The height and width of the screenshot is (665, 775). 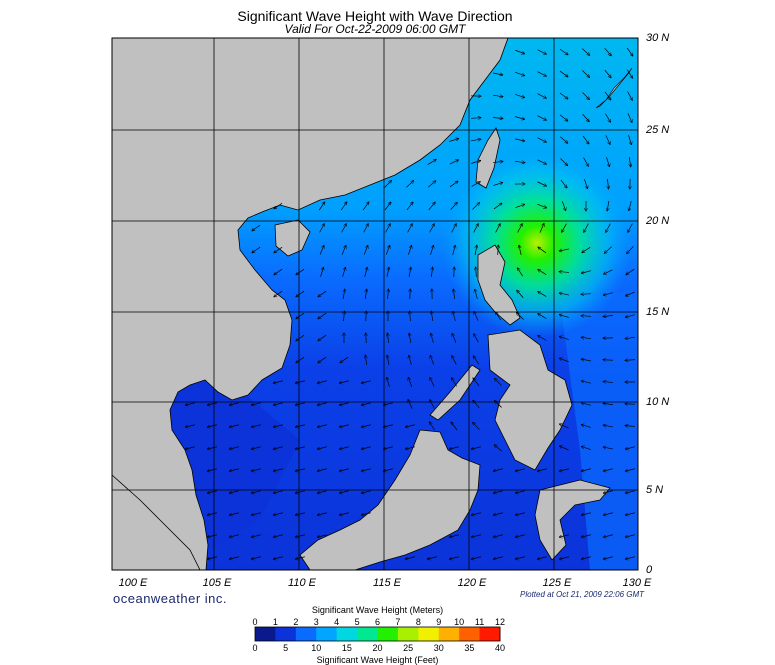 What do you see at coordinates (375, 29) in the screenshot?
I see `valid-time: Valid For Oct-22-2009 06:00 GMT` at bounding box center [375, 29].